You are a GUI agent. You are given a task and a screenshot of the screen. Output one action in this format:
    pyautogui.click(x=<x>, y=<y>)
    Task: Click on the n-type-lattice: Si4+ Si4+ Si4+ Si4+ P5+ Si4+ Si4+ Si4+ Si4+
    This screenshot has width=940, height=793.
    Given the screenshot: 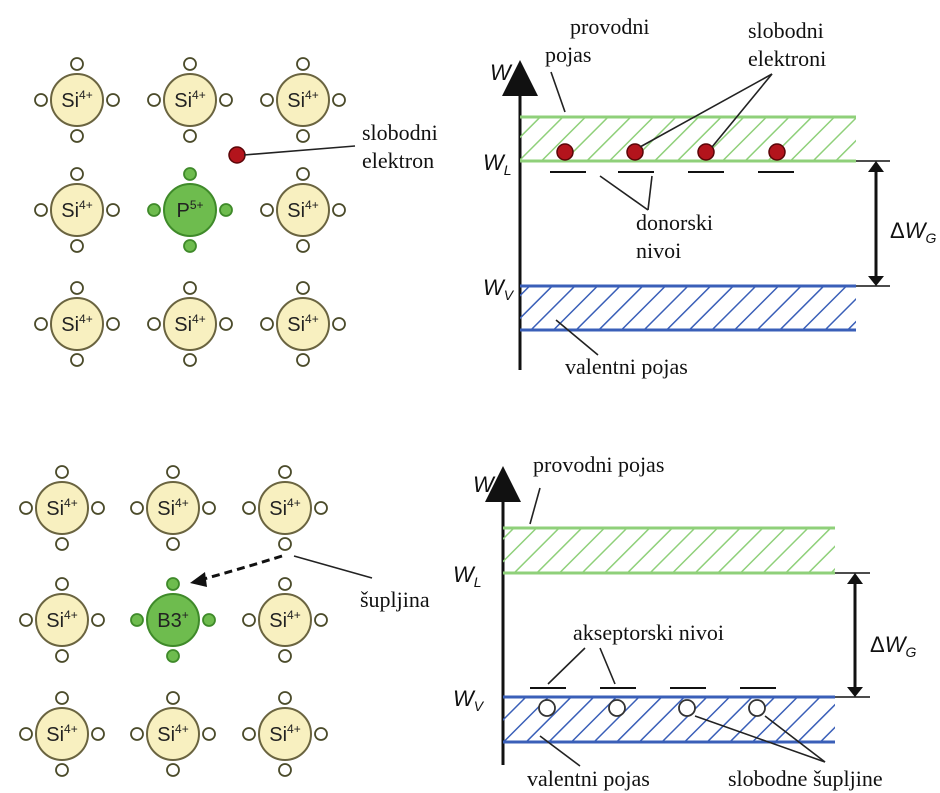 What is the action you would take?
    pyautogui.click(x=190, y=212)
    